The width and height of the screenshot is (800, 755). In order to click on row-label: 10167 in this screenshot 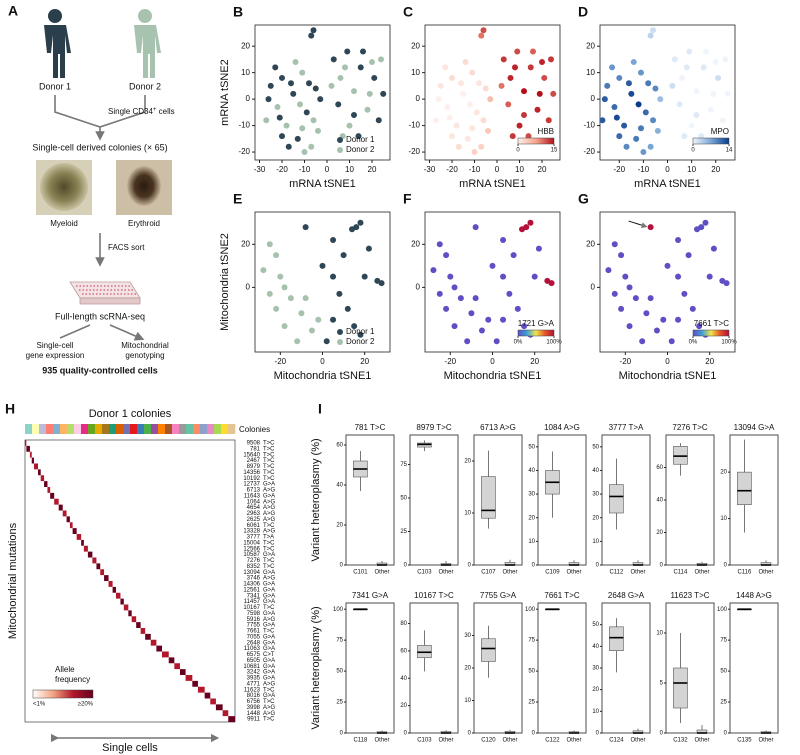, I will do `click(251, 608)`.